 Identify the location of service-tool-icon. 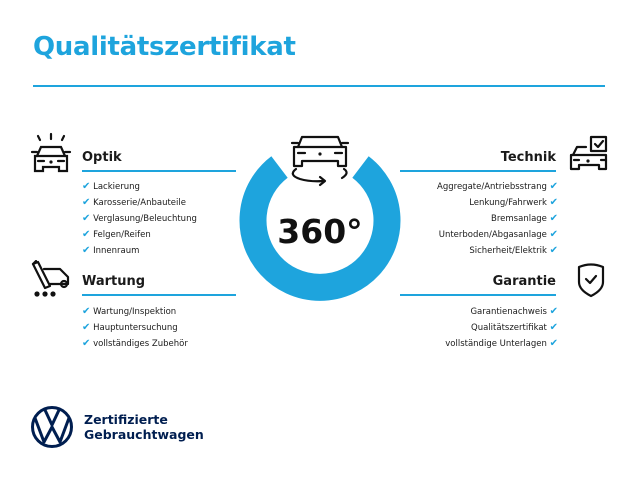
(50, 278).